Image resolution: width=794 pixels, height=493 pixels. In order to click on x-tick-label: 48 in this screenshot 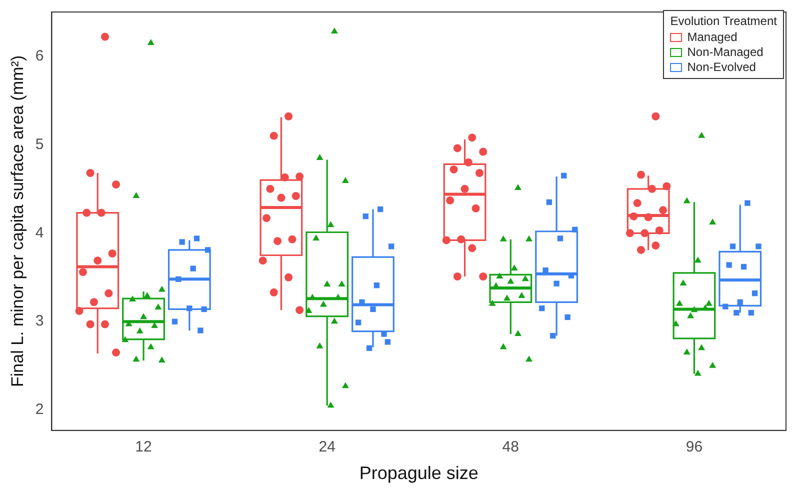, I will do `click(510, 447)`.